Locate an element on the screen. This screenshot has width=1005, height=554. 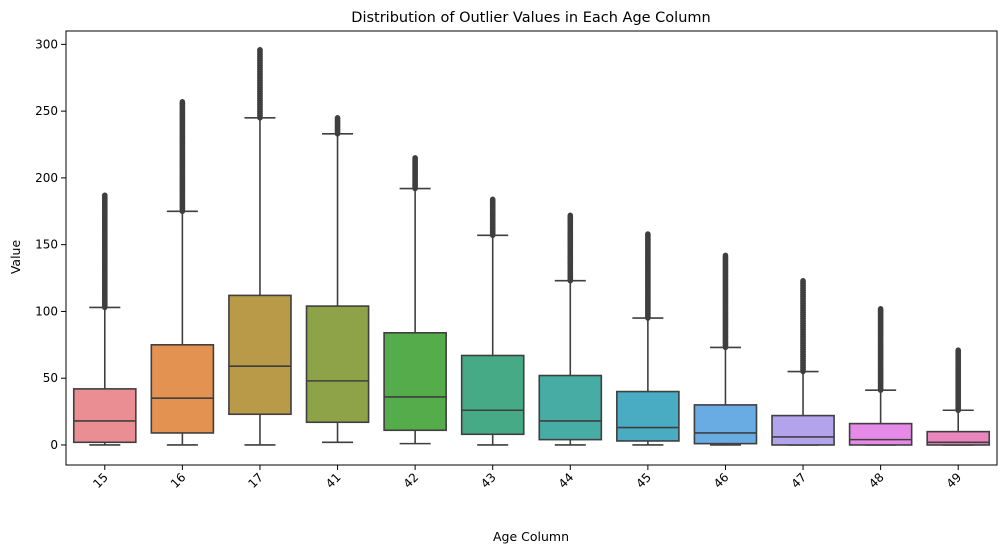
x-tick-label: 44 is located at coordinates (566, 480).